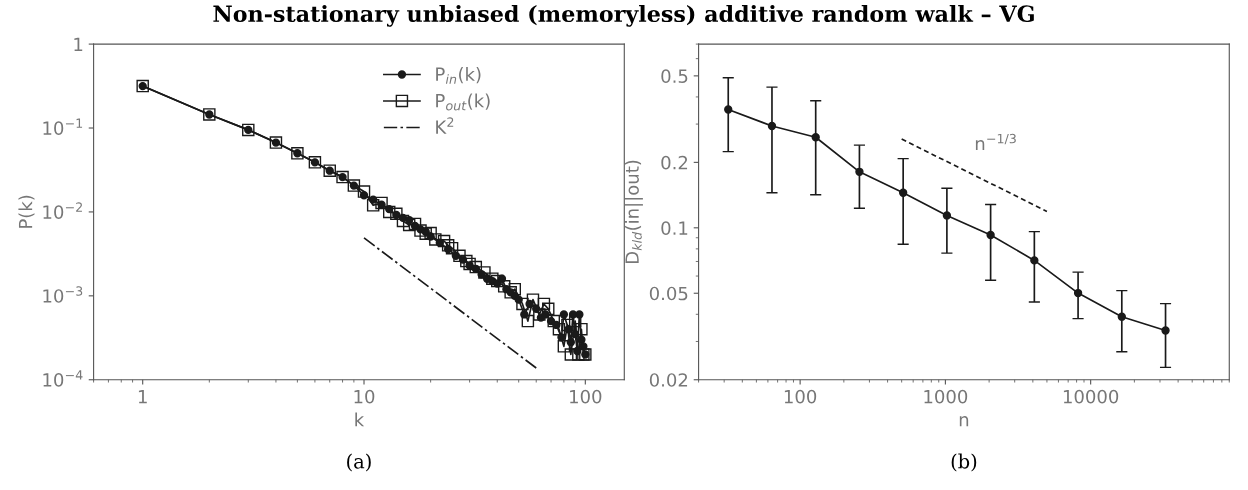 The width and height of the screenshot is (1248, 490). What do you see at coordinates (946, 396) in the screenshot?
I see `x-tick-label: 1000` at bounding box center [946, 396].